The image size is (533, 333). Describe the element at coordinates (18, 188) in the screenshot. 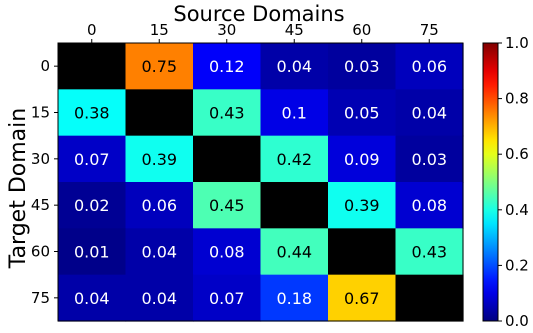

I see `y-axis-title: Target Domain` at that location.